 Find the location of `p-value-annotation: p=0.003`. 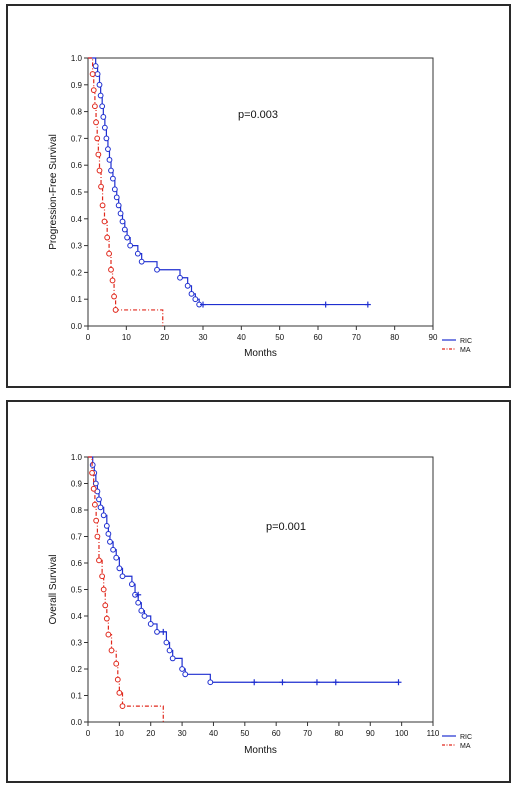

p-value-annotation: p=0.003 is located at coordinates (258, 115).